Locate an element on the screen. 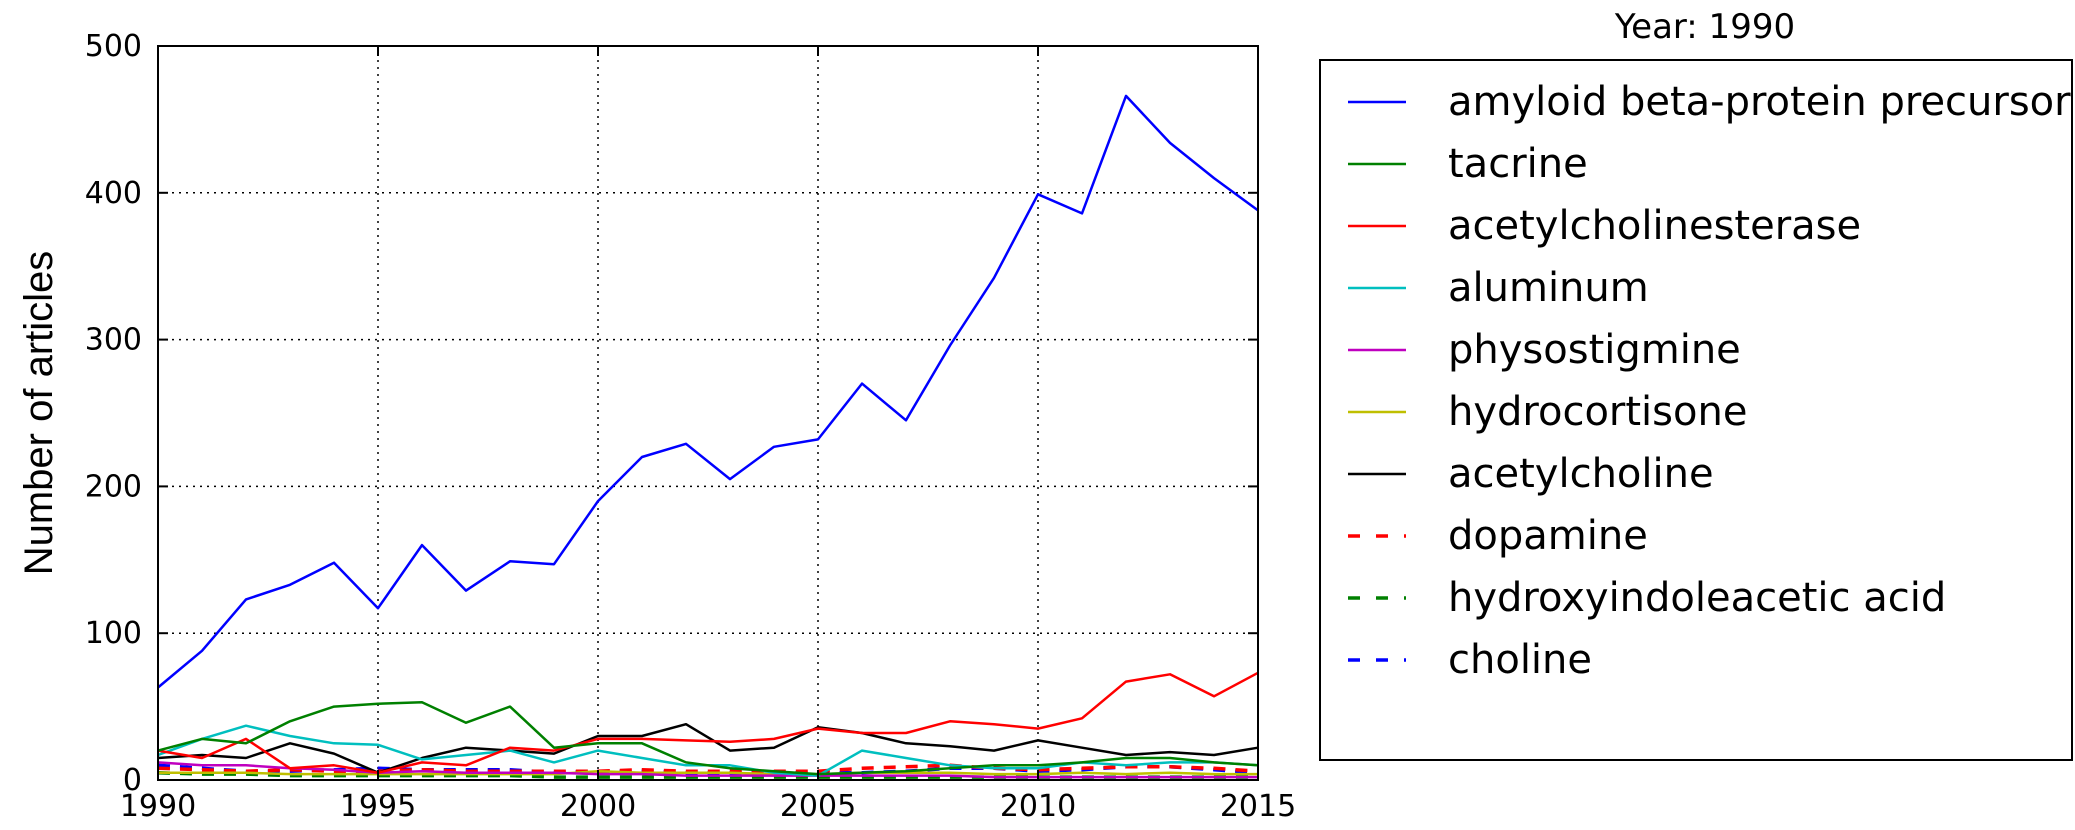 This screenshot has height=830, width=2075. x-tick-label: 2005 is located at coordinates (818, 806).